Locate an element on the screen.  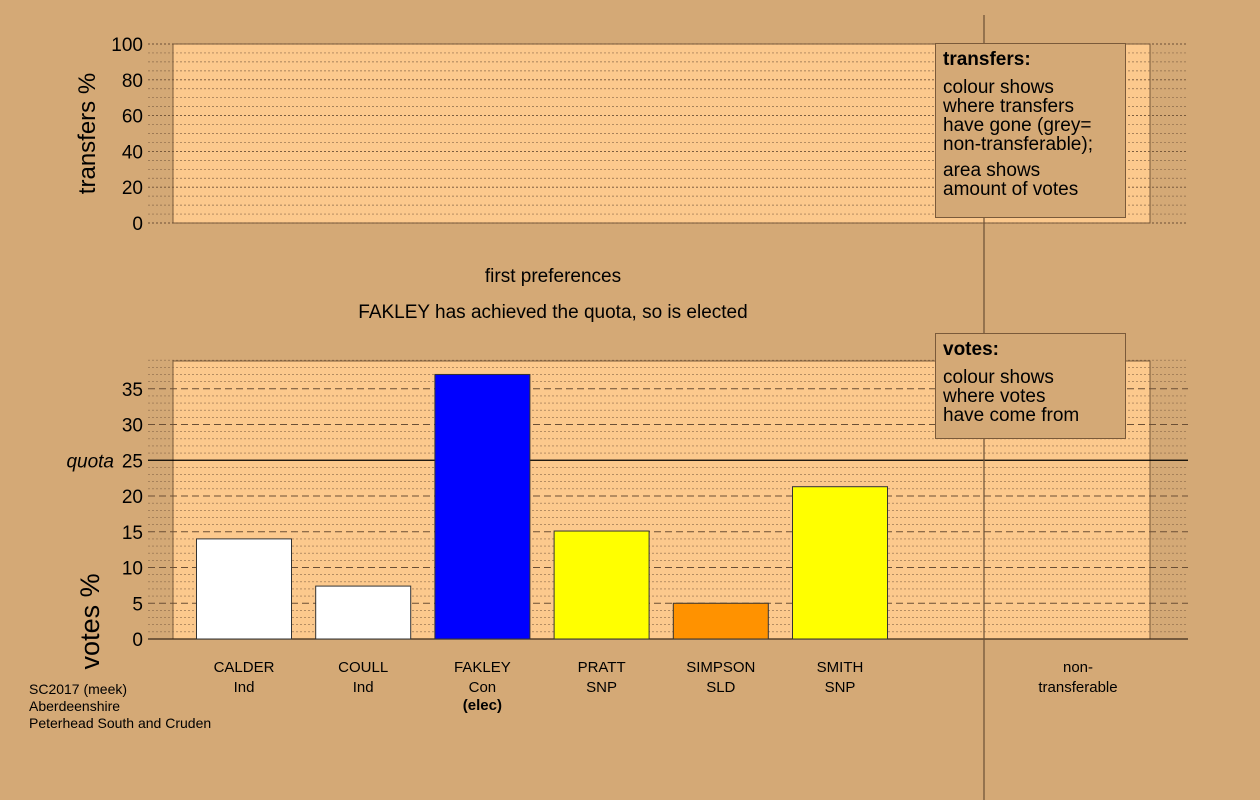
non-transferable-label: non- is located at coordinates (1078, 667).